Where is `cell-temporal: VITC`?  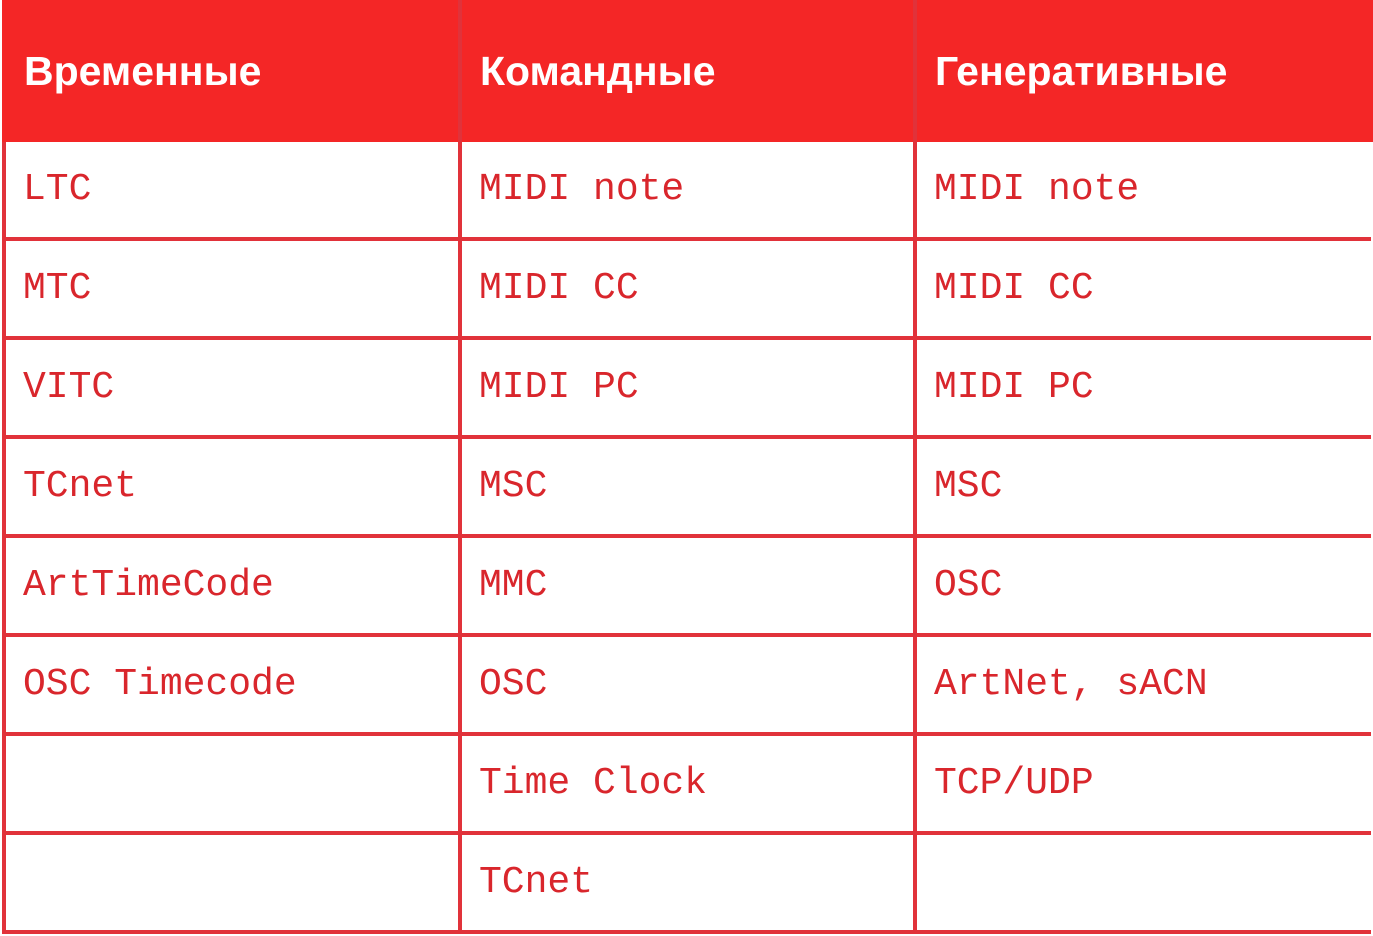 cell-temporal: VITC is located at coordinates (232, 387).